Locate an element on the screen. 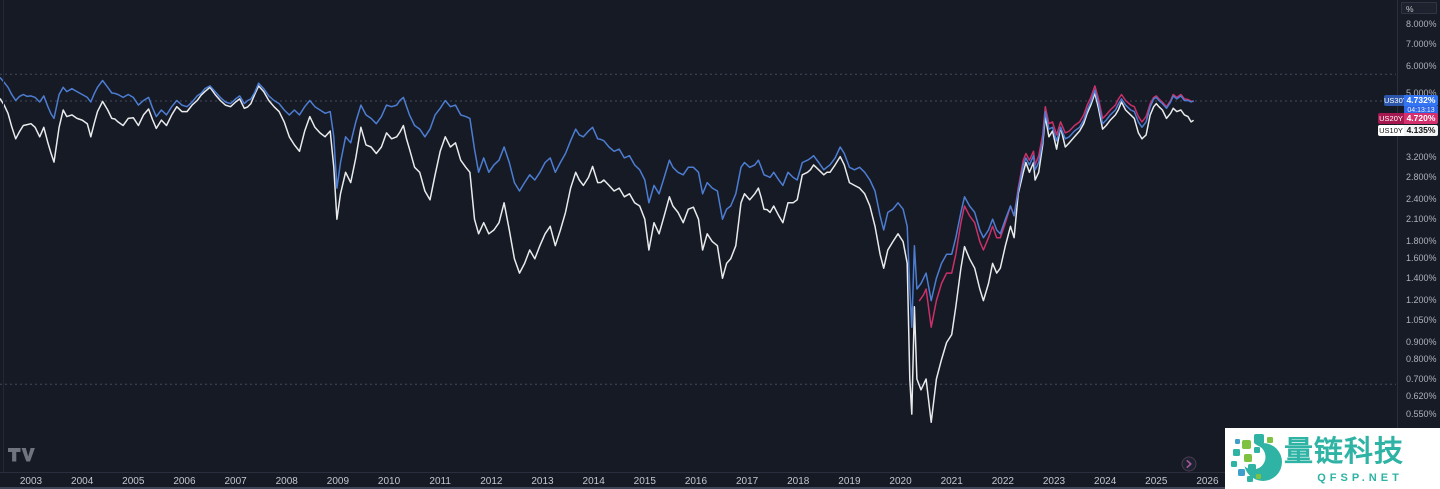 This screenshot has height=489, width=1440. time-tick: 2022 is located at coordinates (1002, 481).